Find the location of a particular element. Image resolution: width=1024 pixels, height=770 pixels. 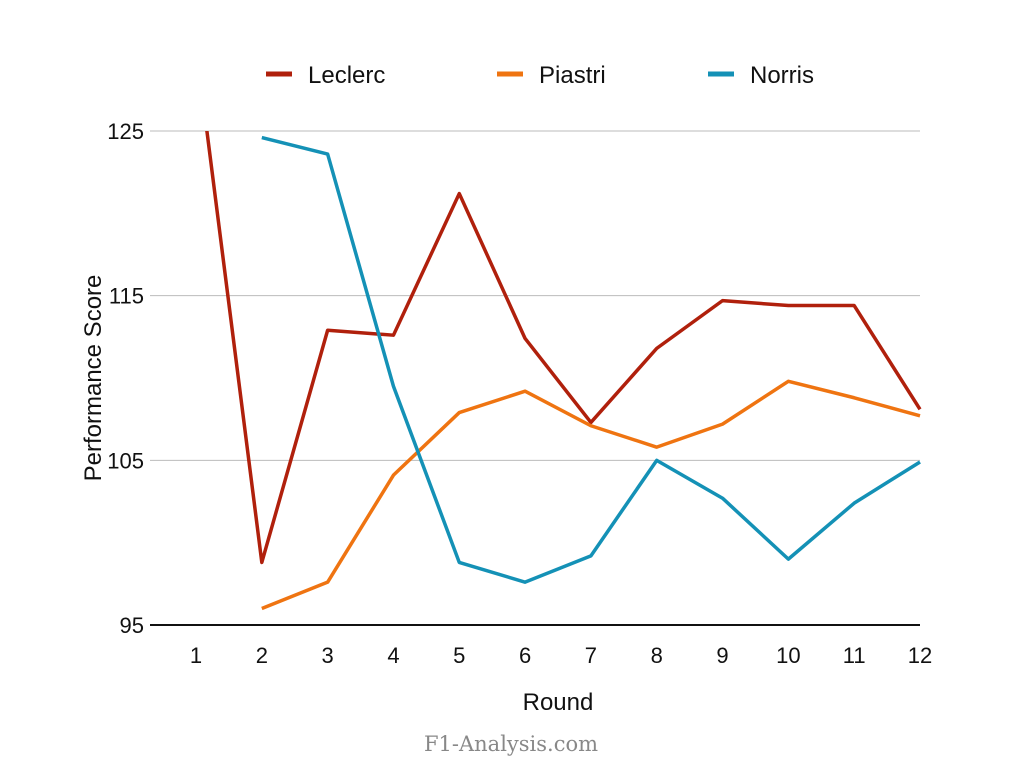

y-tick-label: 95 is located at coordinates (132, 625).